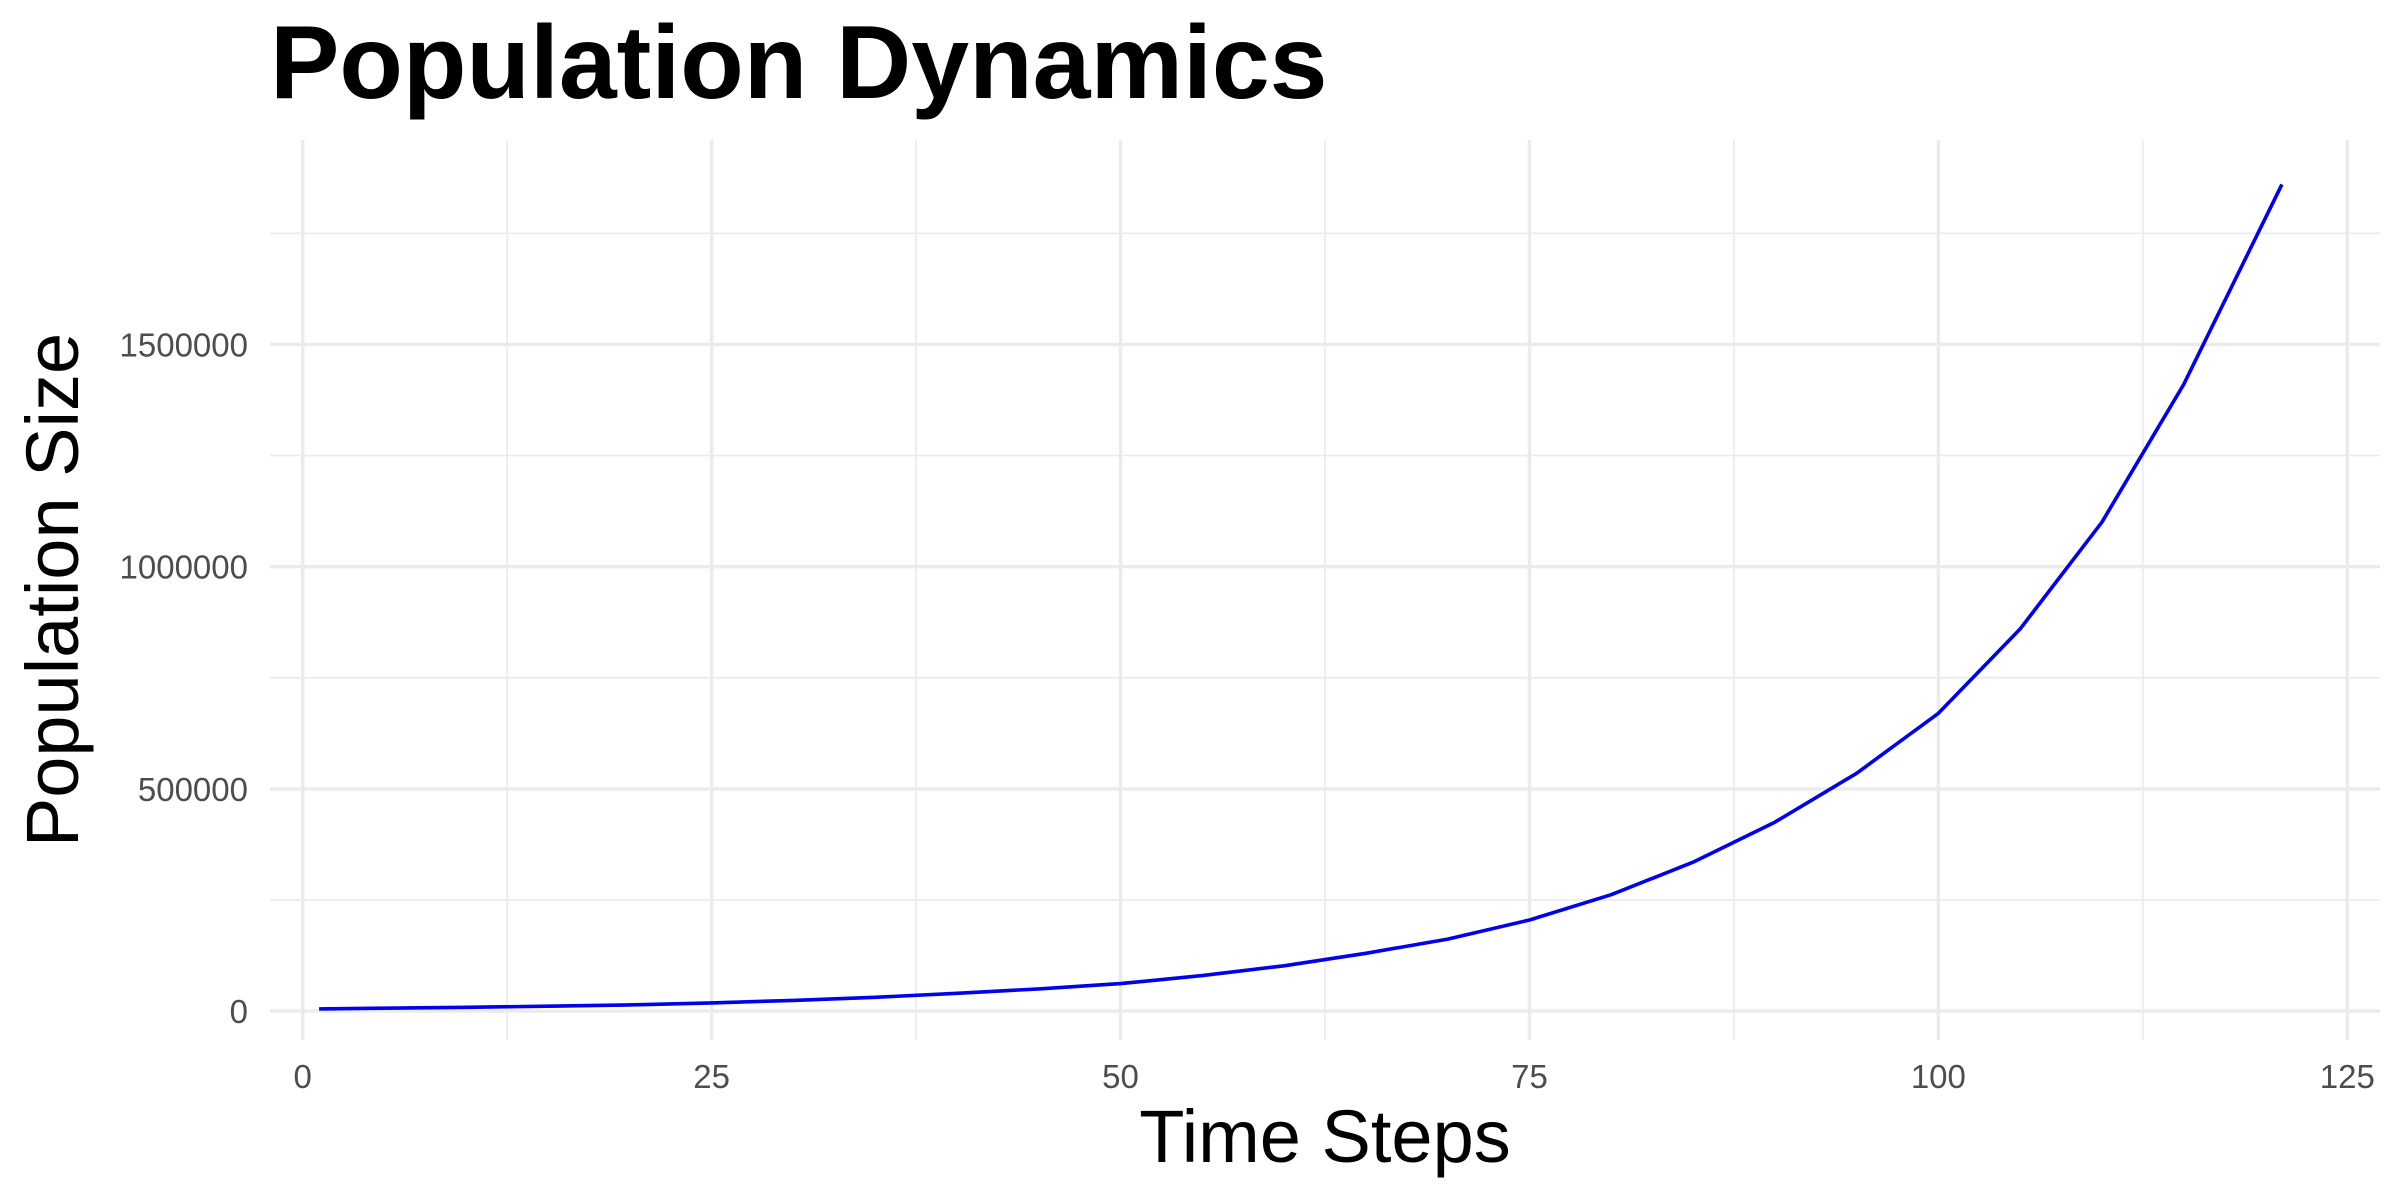 The width and height of the screenshot is (2400, 1200). What do you see at coordinates (184, 567) in the screenshot?
I see `y-tick-label: 1000000` at bounding box center [184, 567].